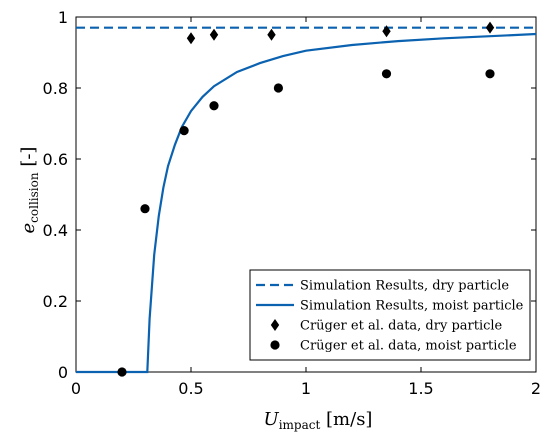 This screenshot has height=436, width=550. Describe the element at coordinates (412, 306) in the screenshot. I see `legend-label: Simulation Results, moist particle` at that location.